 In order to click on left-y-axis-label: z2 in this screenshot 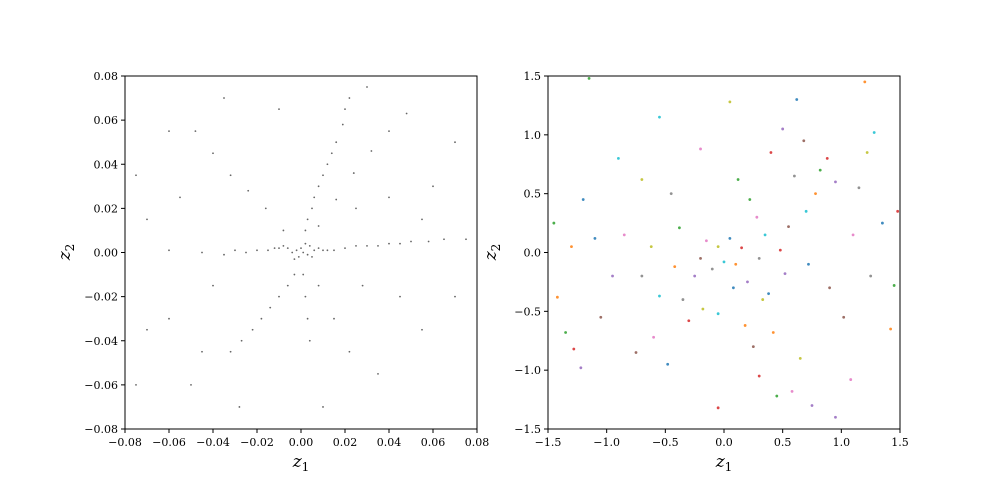, I will do `click(66, 253)`.